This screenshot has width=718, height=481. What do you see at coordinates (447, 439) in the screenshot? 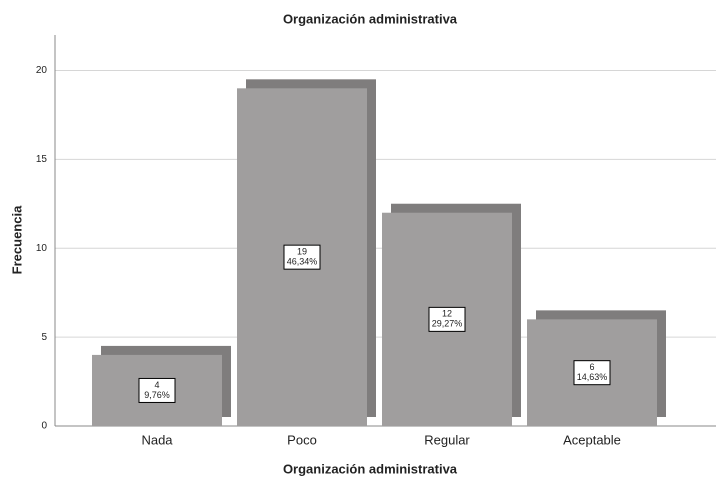
I see `x-tick-label: Regular` at bounding box center [447, 439].